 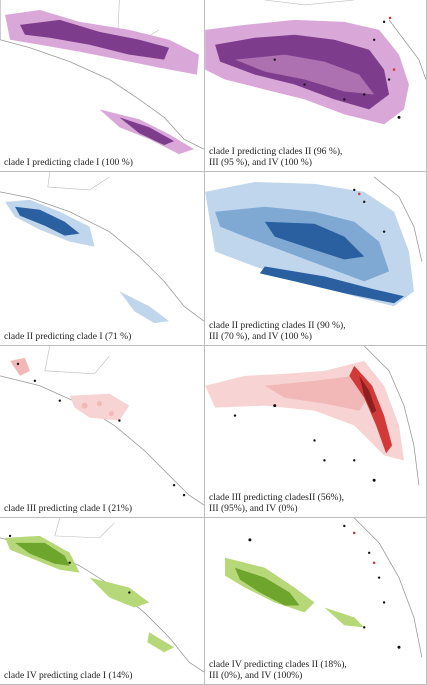 I want to click on map-clade3-left, so click(x=102, y=426).